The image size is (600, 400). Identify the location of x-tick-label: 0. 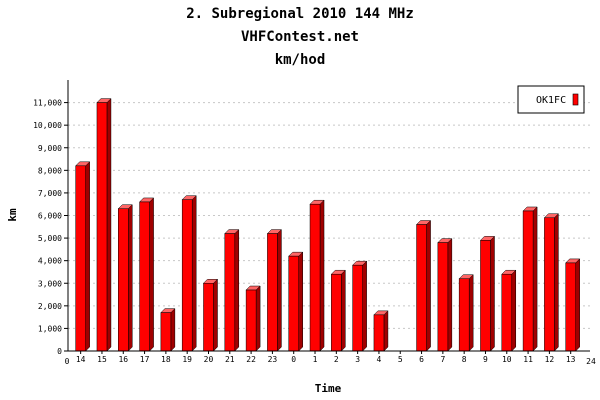
(293, 359).